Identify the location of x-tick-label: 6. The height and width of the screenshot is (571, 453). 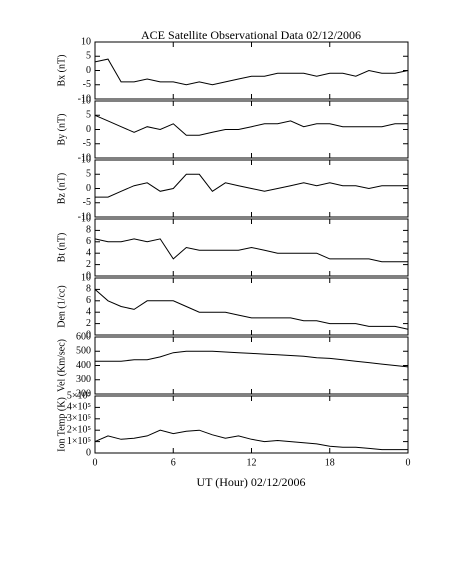
(173, 462).